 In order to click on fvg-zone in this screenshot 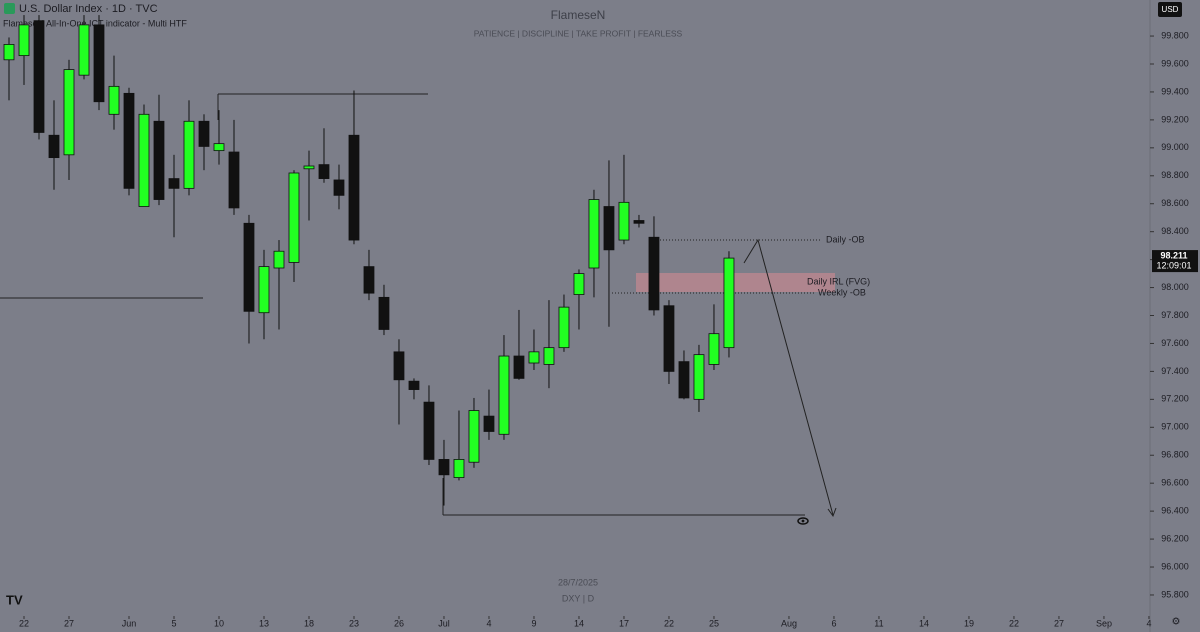, I will do `click(735, 282)`.